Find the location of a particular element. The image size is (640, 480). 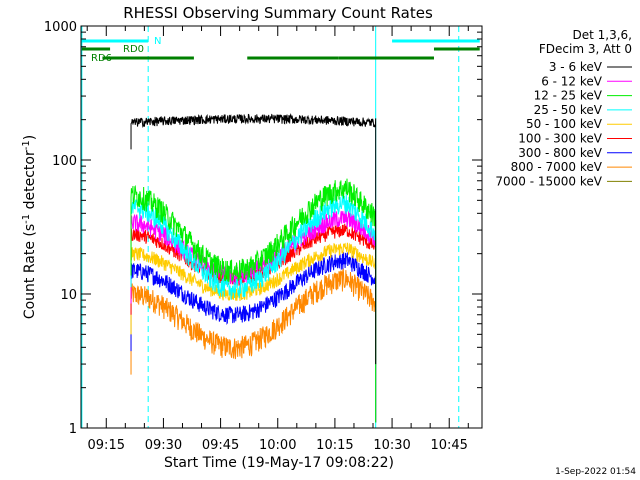

chart-title: RHESSI Observing Summary Count Rates is located at coordinates (278, 13).